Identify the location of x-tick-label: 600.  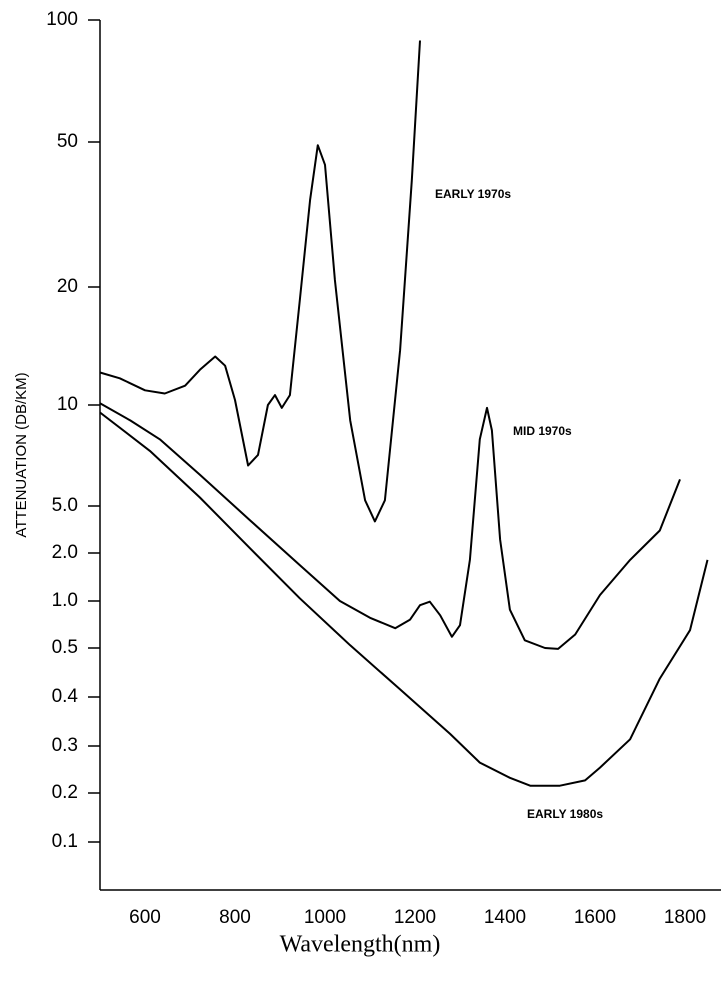
(145, 917).